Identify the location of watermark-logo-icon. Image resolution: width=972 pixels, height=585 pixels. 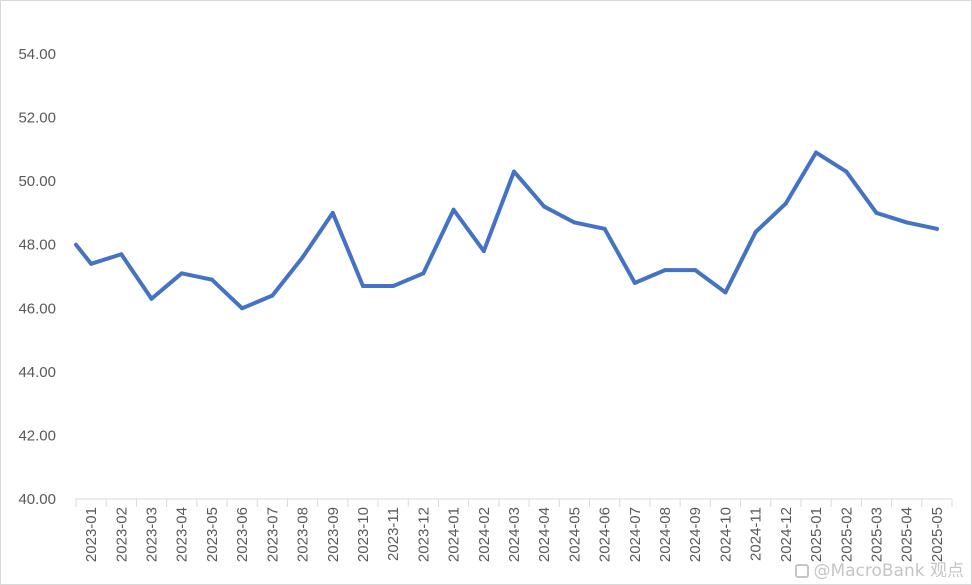
(802, 571).